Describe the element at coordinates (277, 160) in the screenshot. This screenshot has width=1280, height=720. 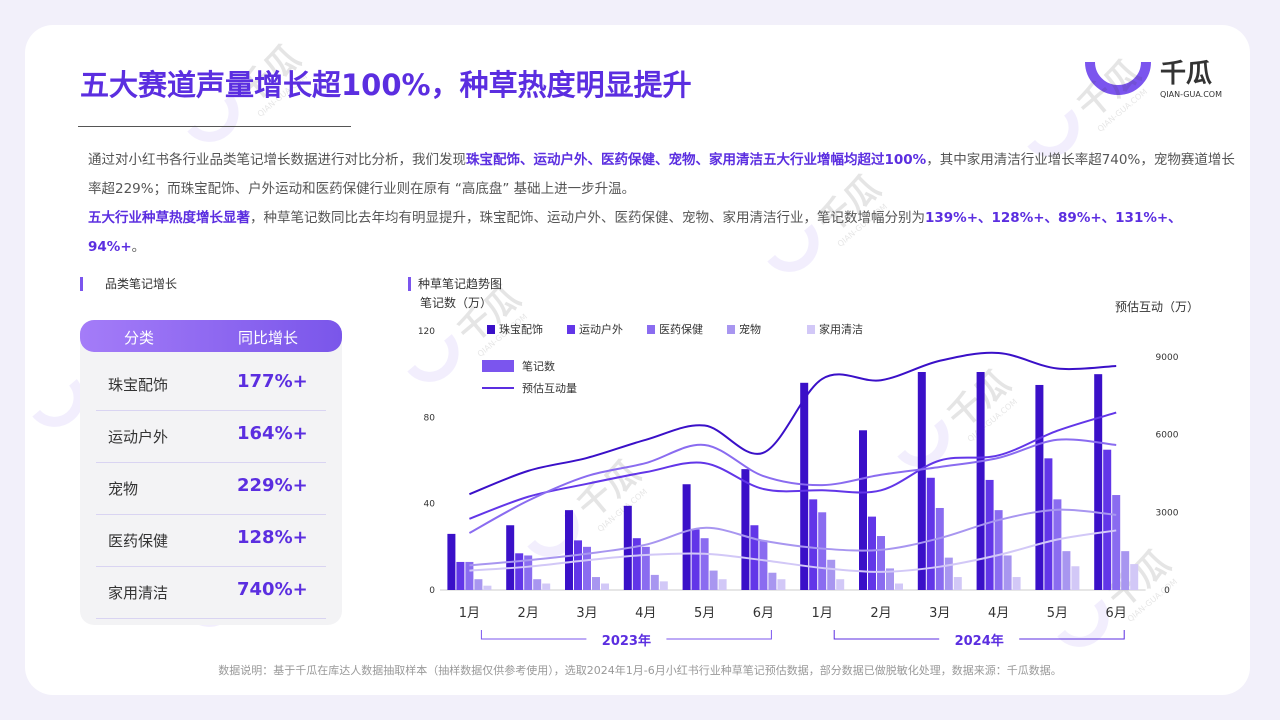
I see `text-run: 通过对小红书各行业品类笔记增长数据进行对比分析，我们发现` at that location.